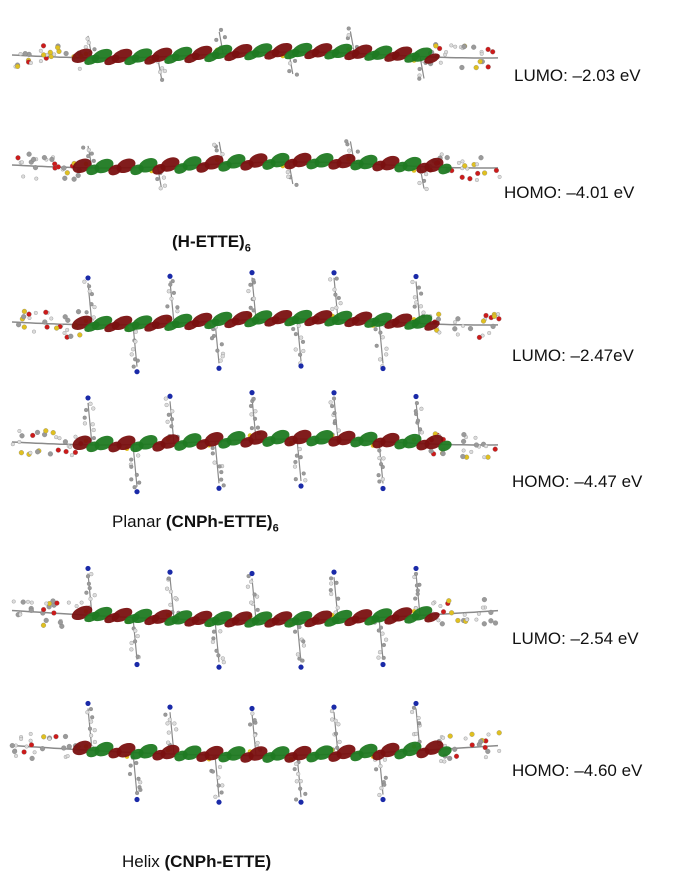  I want to click on lumo-energy-label: LUMO: –2.03 eV, so click(577, 75).